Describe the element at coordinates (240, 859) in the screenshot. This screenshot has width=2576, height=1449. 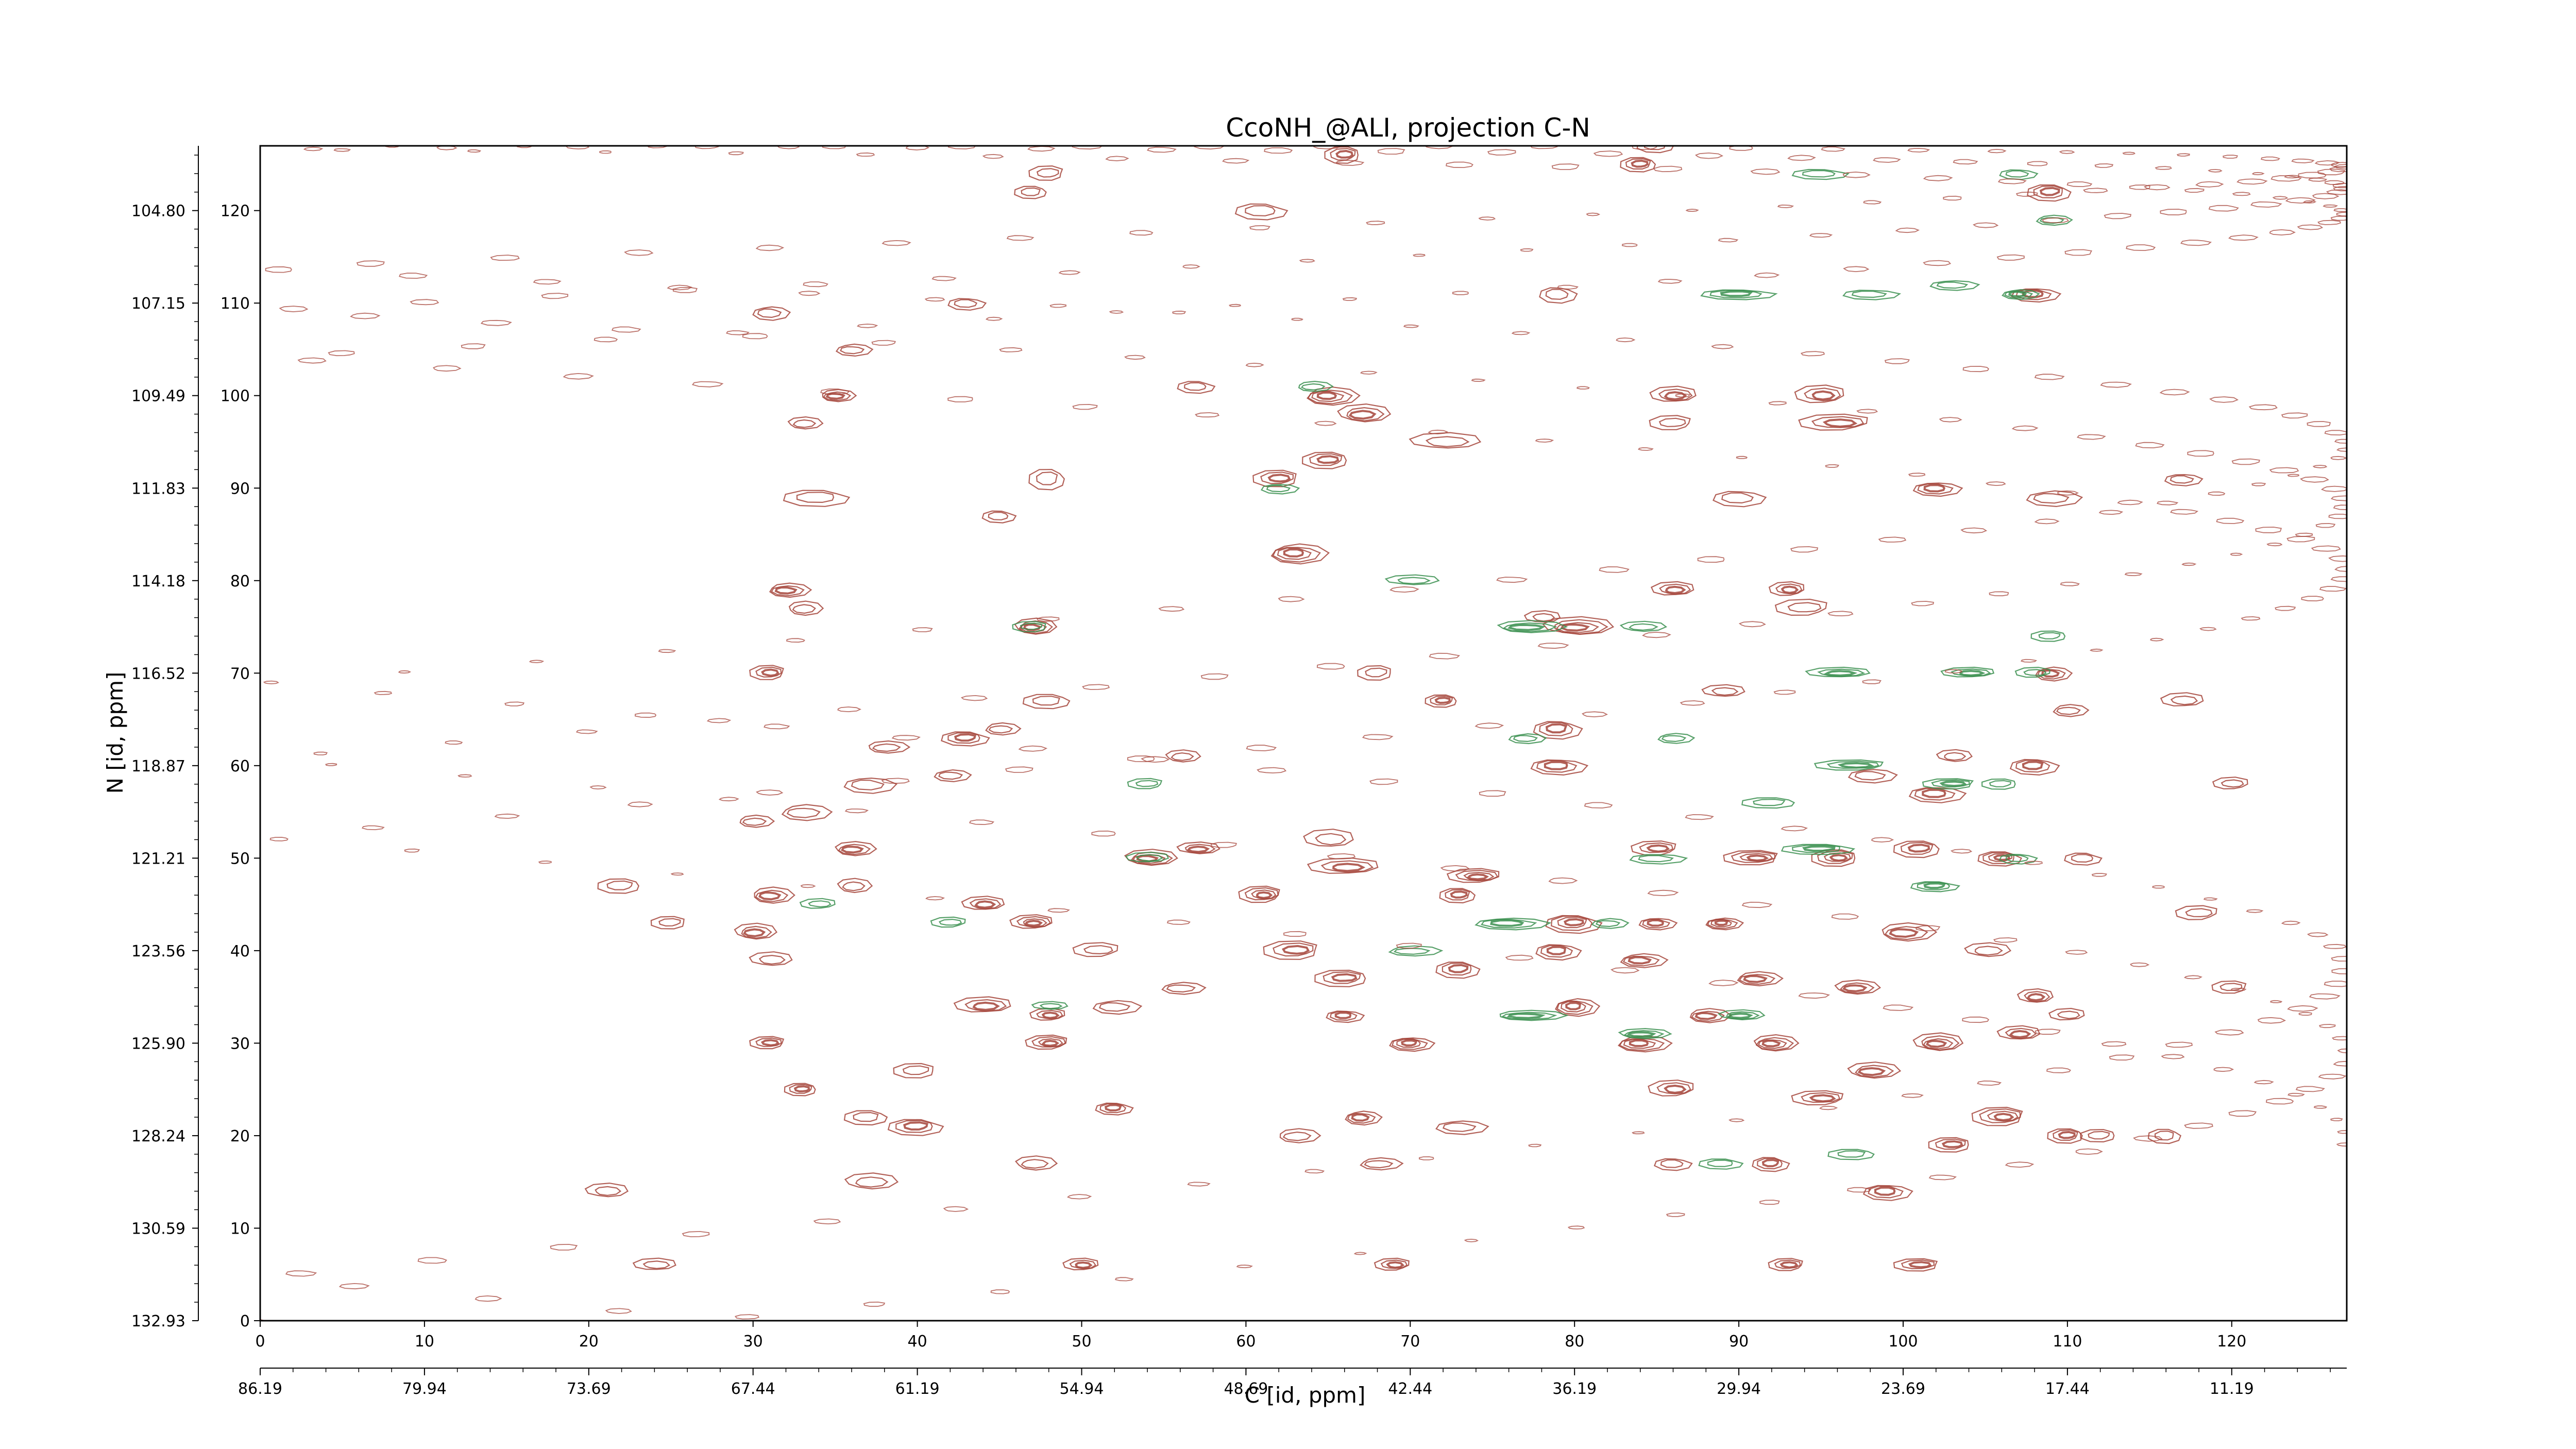
I see `y-tick-label: 50` at that location.